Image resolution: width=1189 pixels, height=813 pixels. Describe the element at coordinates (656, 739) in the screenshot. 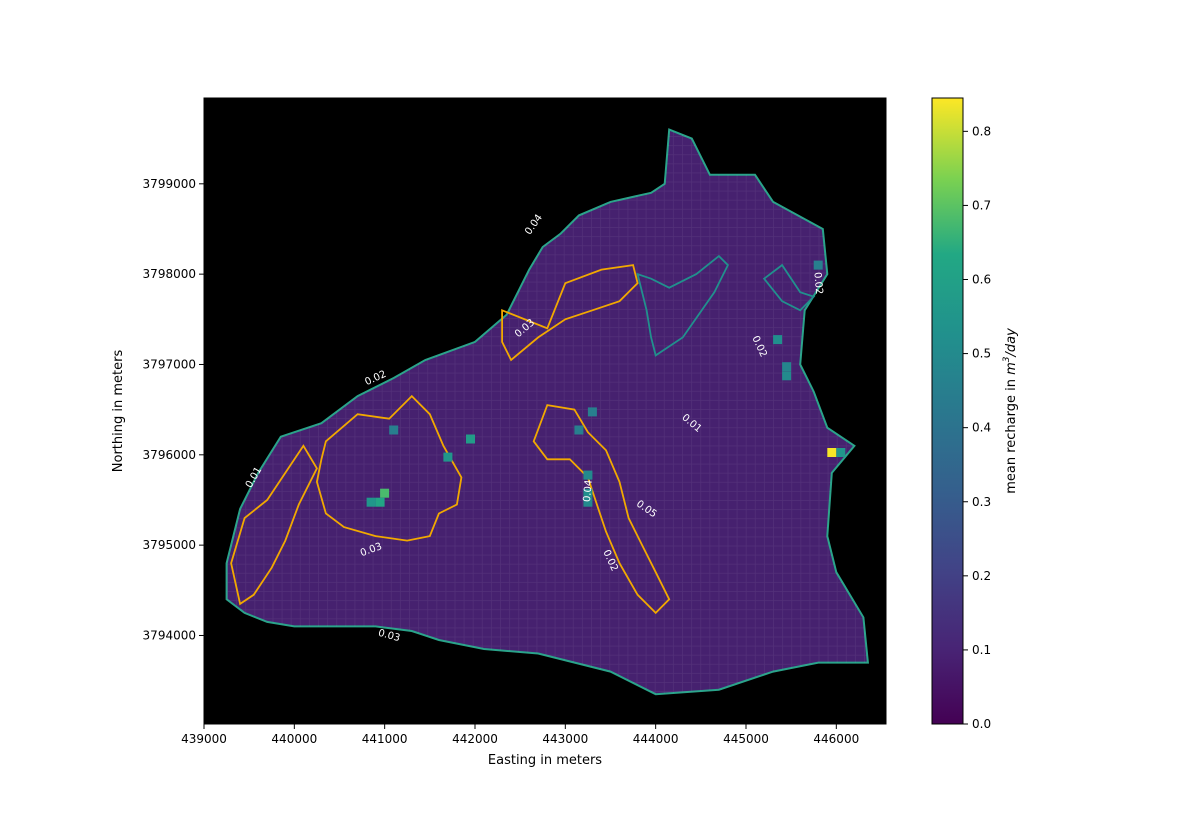

I see `x-tick-label: 444000` at that location.